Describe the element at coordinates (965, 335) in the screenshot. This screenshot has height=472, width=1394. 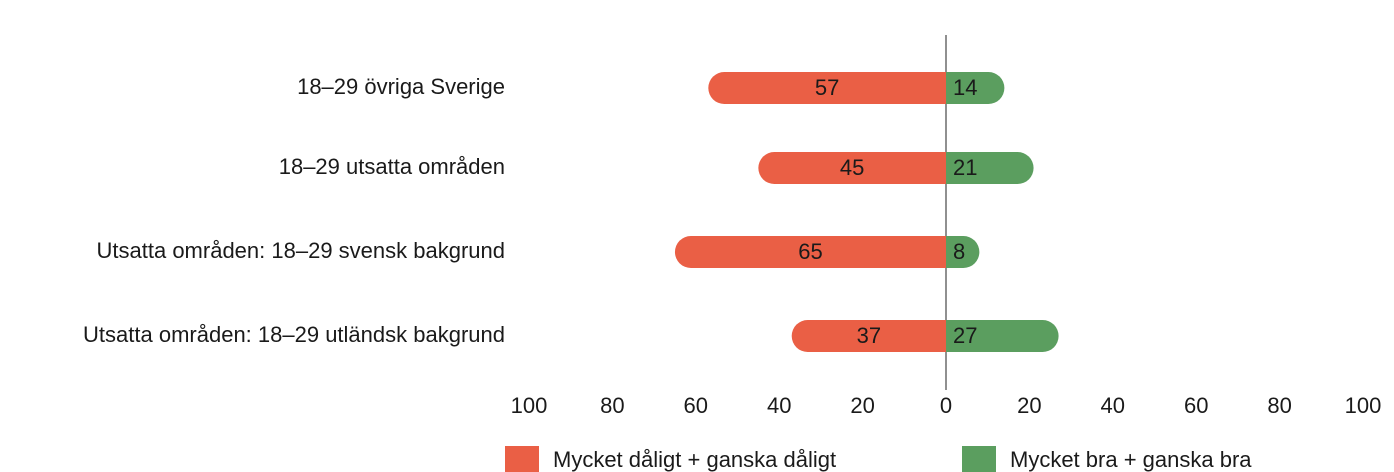
I see `value-label: 27` at that location.